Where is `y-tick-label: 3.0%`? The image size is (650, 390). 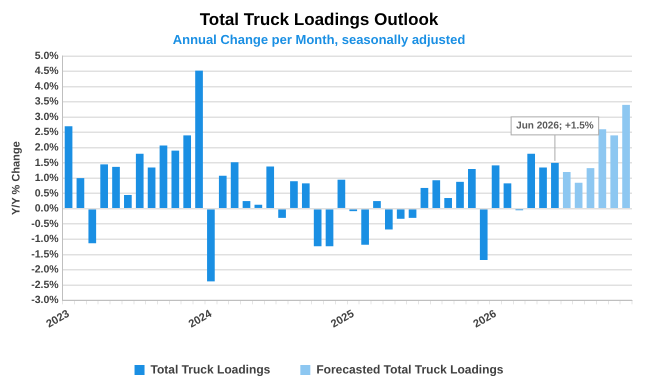 y-tick-label: 3.0% is located at coordinates (47, 116).